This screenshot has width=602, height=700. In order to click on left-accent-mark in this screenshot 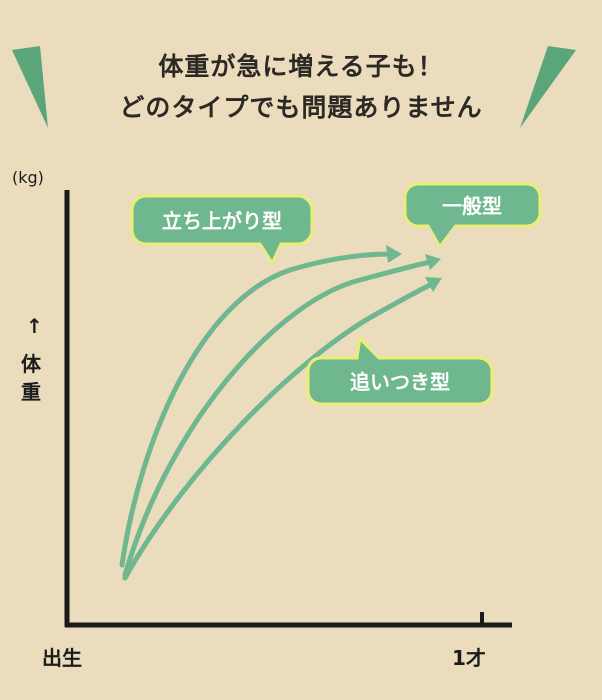, I will do `click(30, 87)`.